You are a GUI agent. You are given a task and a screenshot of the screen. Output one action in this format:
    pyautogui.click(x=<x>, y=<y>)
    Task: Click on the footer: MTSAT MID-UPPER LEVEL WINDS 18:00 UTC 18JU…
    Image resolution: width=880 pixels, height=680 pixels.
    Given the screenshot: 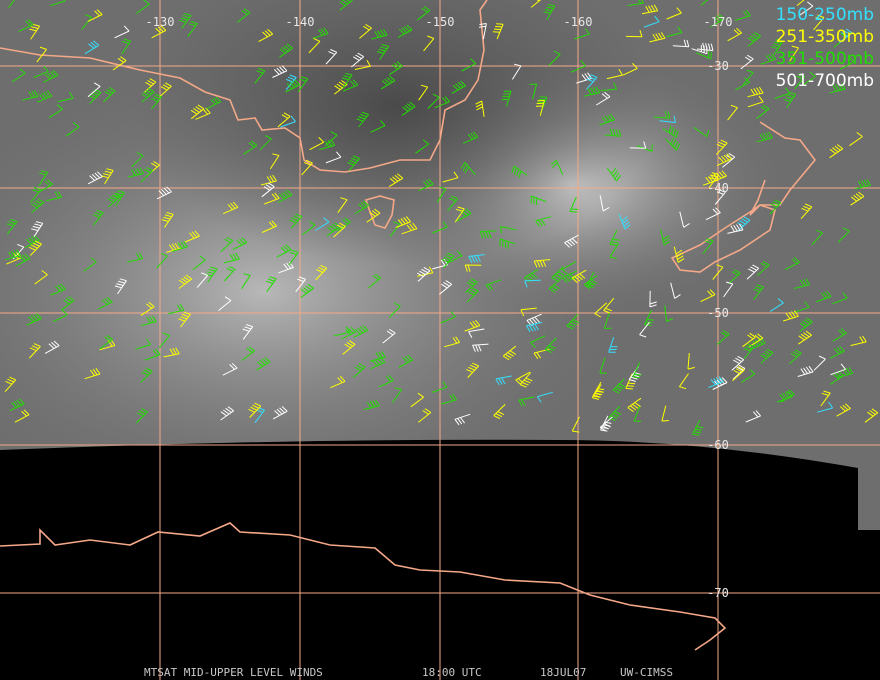 What is the action you would take?
    pyautogui.click(x=408, y=672)
    